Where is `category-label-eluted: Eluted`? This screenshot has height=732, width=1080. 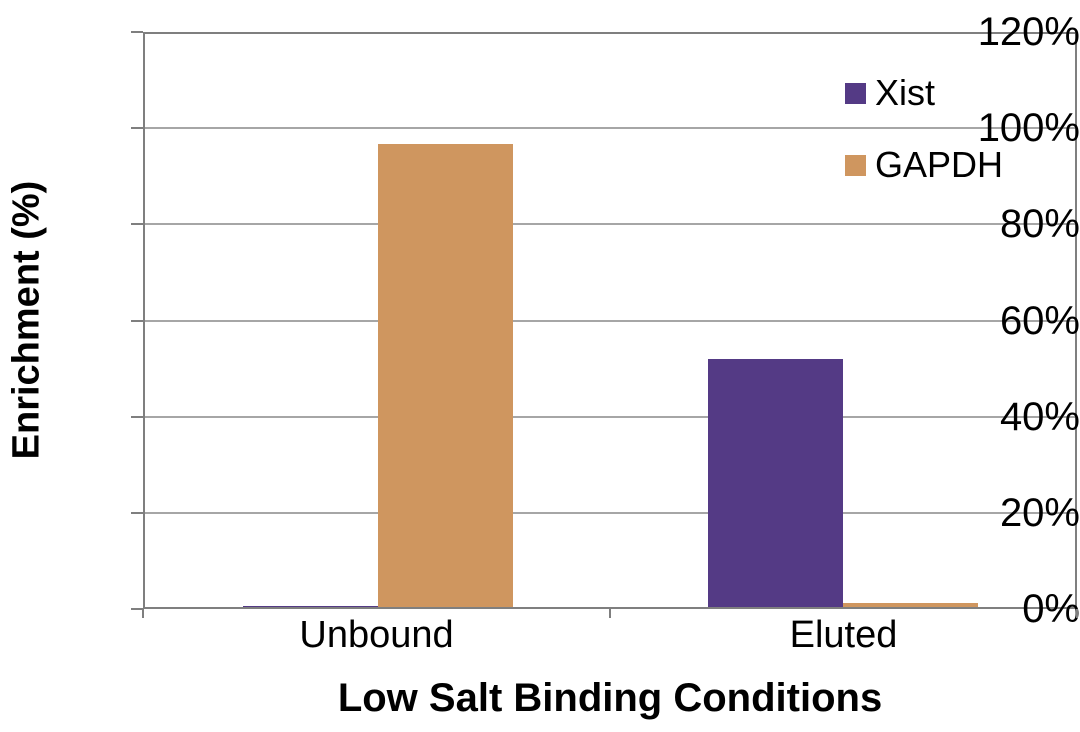 category-label-eluted: Eluted is located at coordinates (843, 635).